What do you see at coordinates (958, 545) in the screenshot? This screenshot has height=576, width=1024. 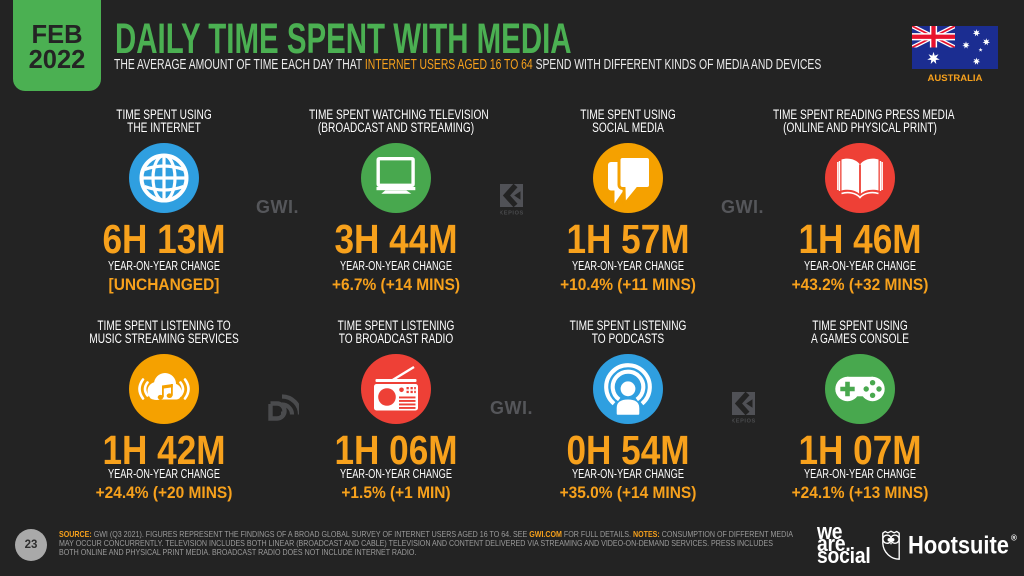 I see `svg-text: Hootsuite` at bounding box center [958, 545].